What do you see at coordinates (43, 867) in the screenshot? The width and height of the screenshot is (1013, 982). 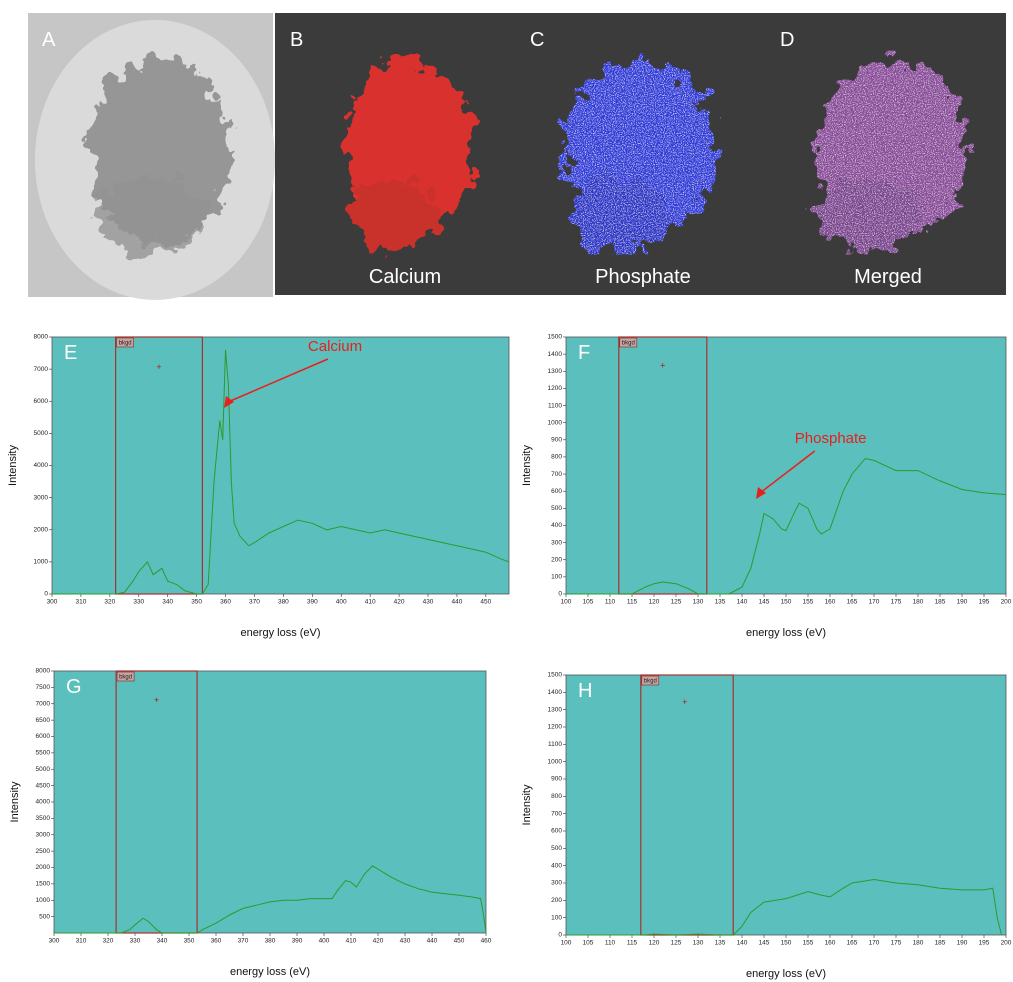 I see `y-tick-label: 2000` at bounding box center [43, 867].